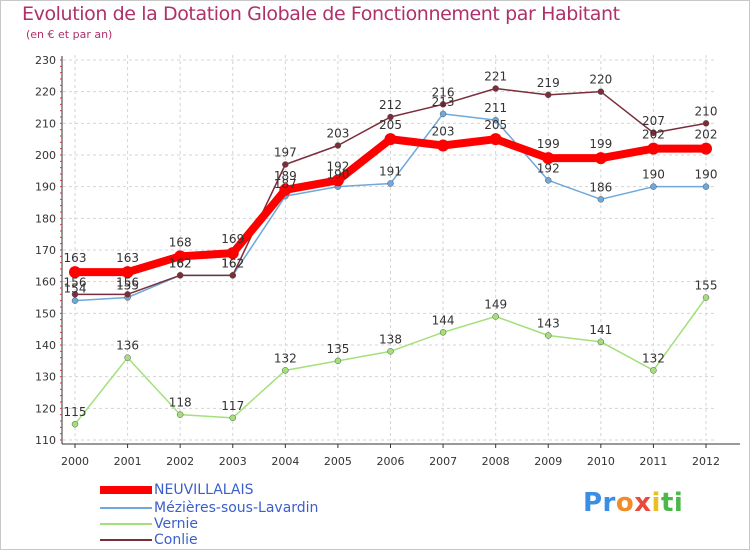  I want to click on data-label: 154, so click(75, 289).